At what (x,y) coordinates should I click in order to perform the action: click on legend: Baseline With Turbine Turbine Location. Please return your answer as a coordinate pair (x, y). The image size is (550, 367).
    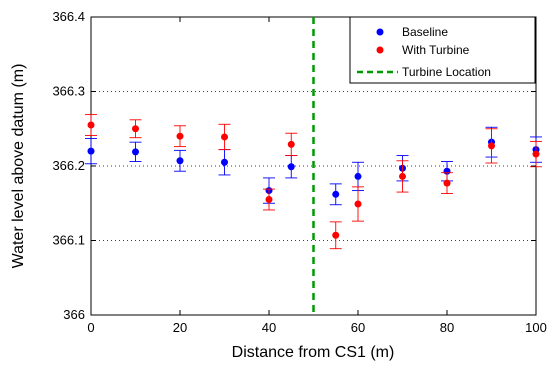
    Looking at the image, I should click on (442, 50).